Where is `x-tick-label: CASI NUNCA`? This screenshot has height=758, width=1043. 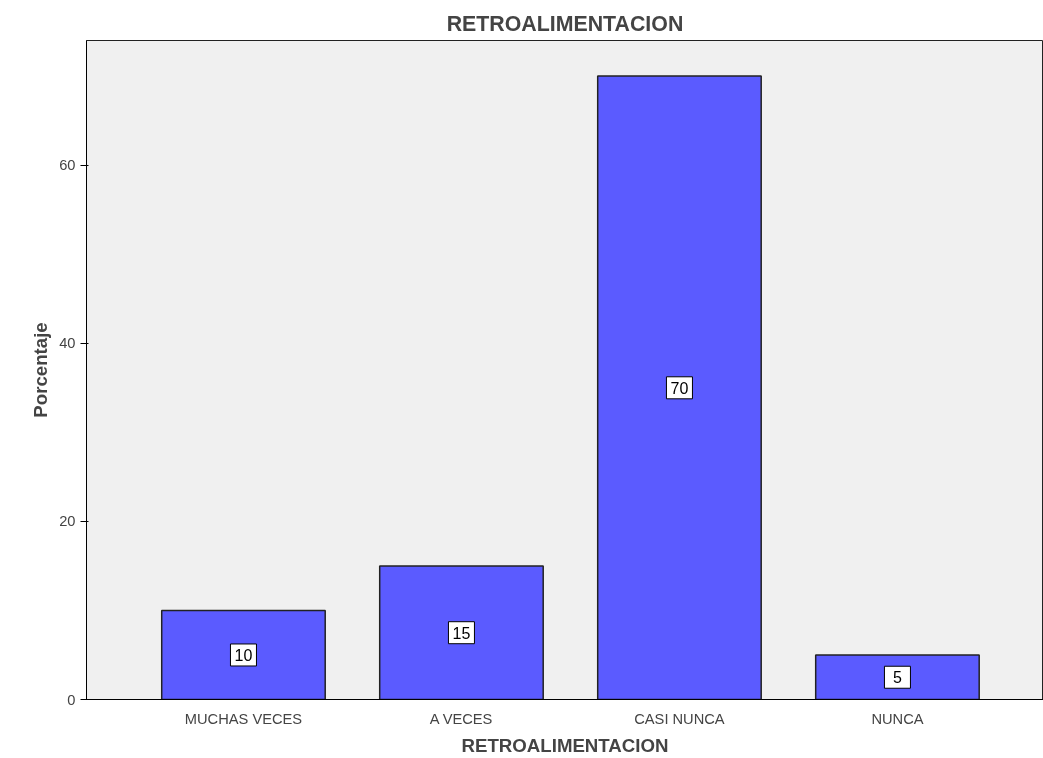
x-tick-label: CASI NUNCA is located at coordinates (679, 718).